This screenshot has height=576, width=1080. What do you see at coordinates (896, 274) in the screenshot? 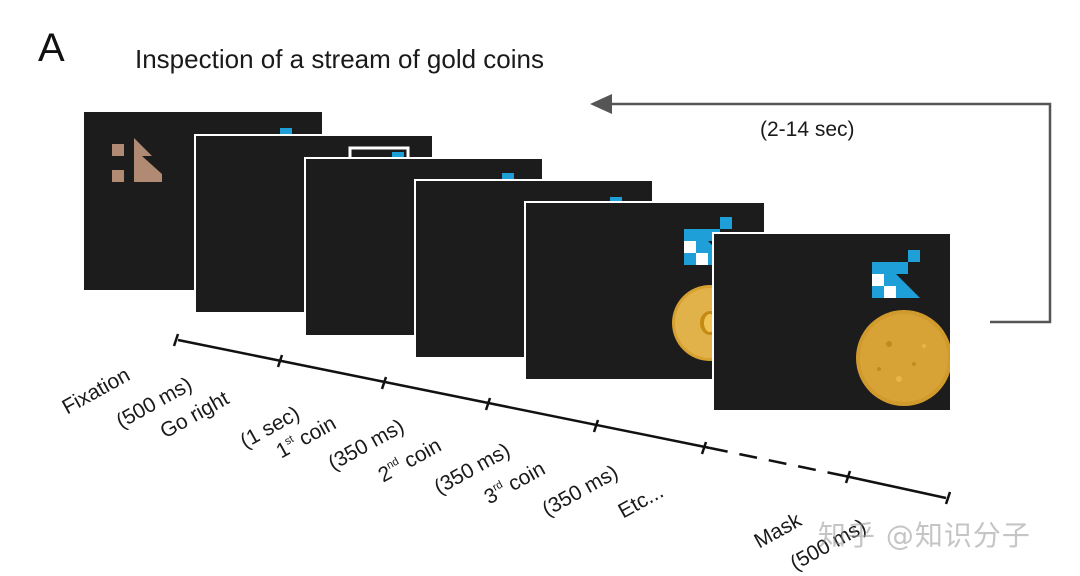
I see `blue-white-logo-icon` at bounding box center [896, 274].